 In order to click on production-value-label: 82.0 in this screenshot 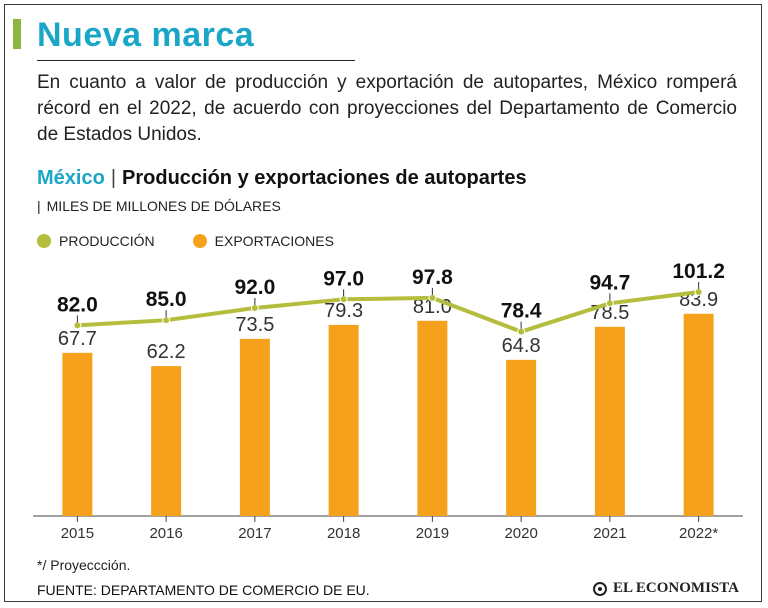, I will do `click(77, 304)`.